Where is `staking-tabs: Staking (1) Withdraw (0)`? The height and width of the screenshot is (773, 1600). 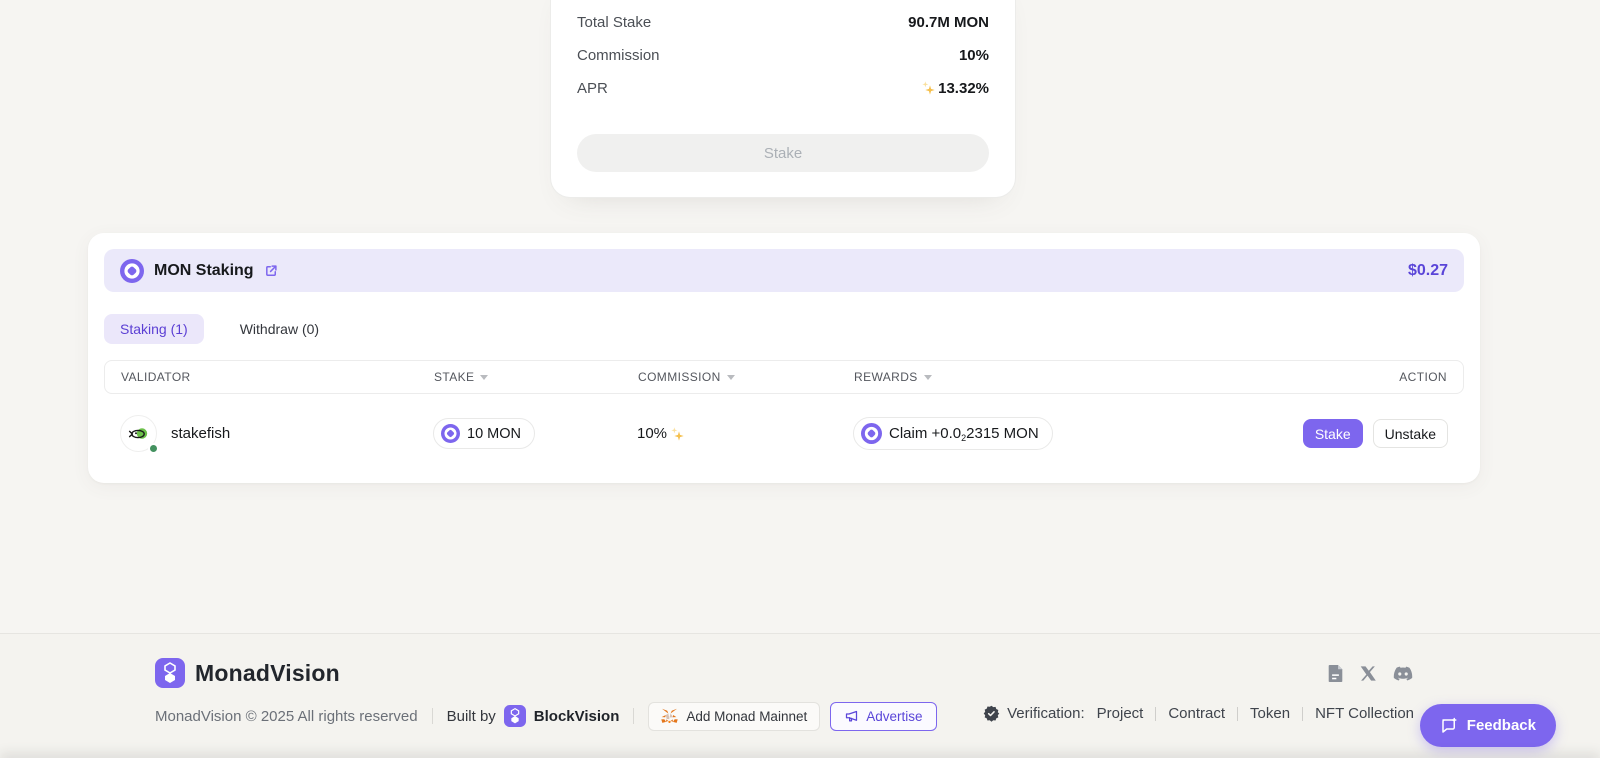
staking-tabs: Staking (1) Withdraw (0) is located at coordinates (784, 329).